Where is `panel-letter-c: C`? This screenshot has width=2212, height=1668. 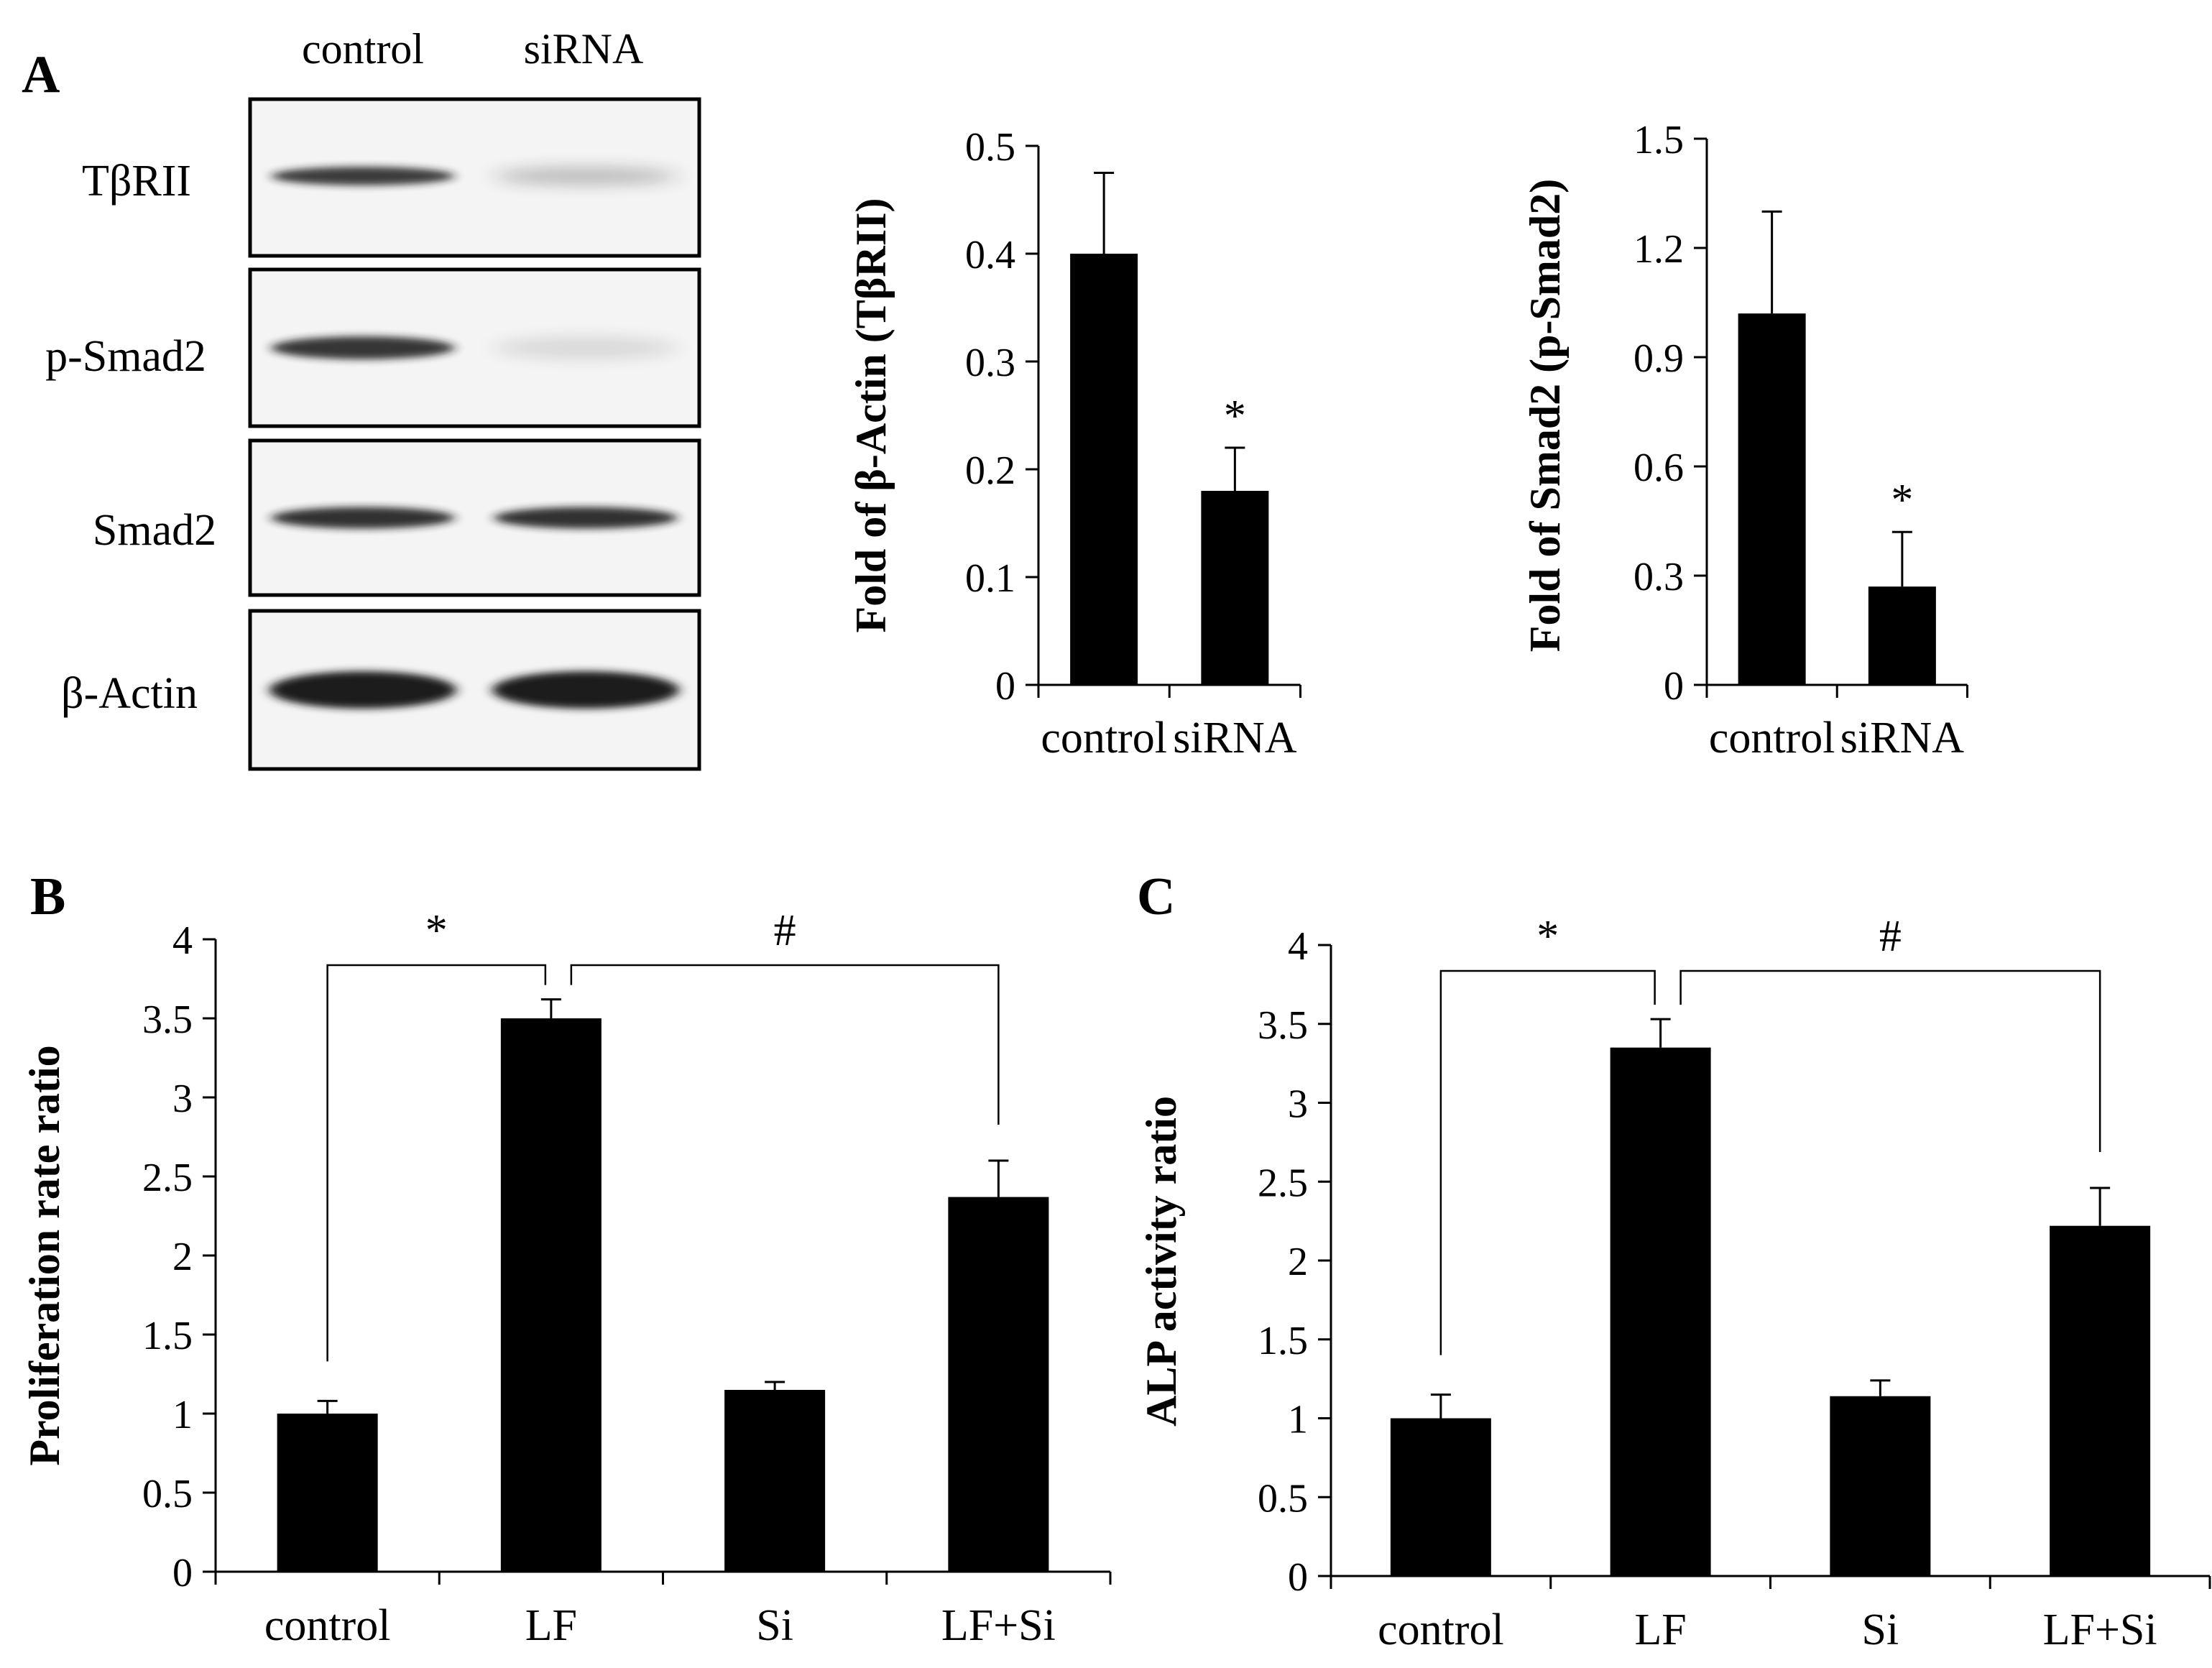
panel-letter-c: C is located at coordinates (1156, 897).